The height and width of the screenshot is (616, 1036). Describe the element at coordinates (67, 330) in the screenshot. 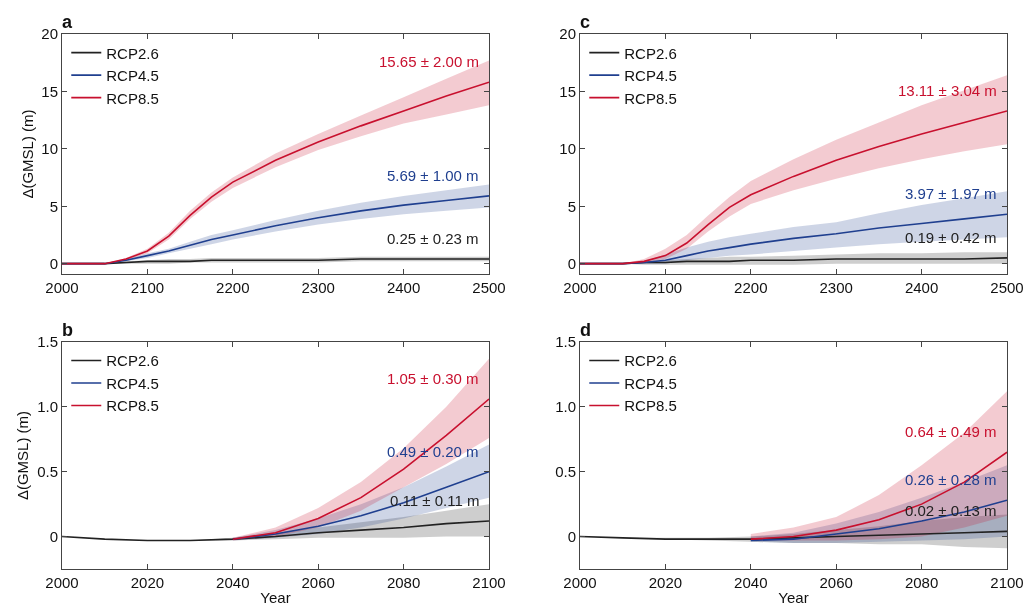

I see `chart-title: b` at that location.